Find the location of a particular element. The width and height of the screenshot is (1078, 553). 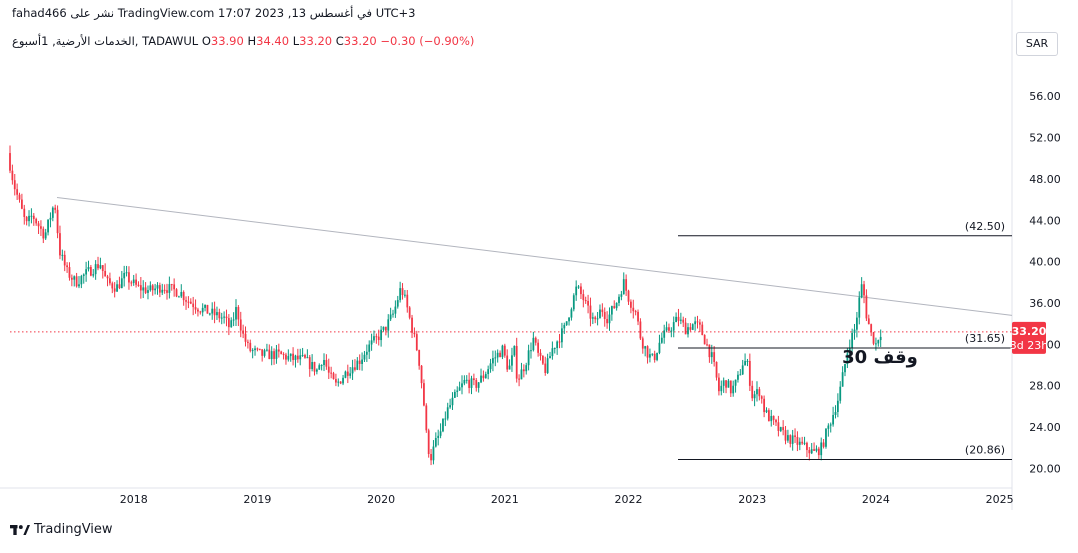

open-value: 33.90 is located at coordinates (227, 41).